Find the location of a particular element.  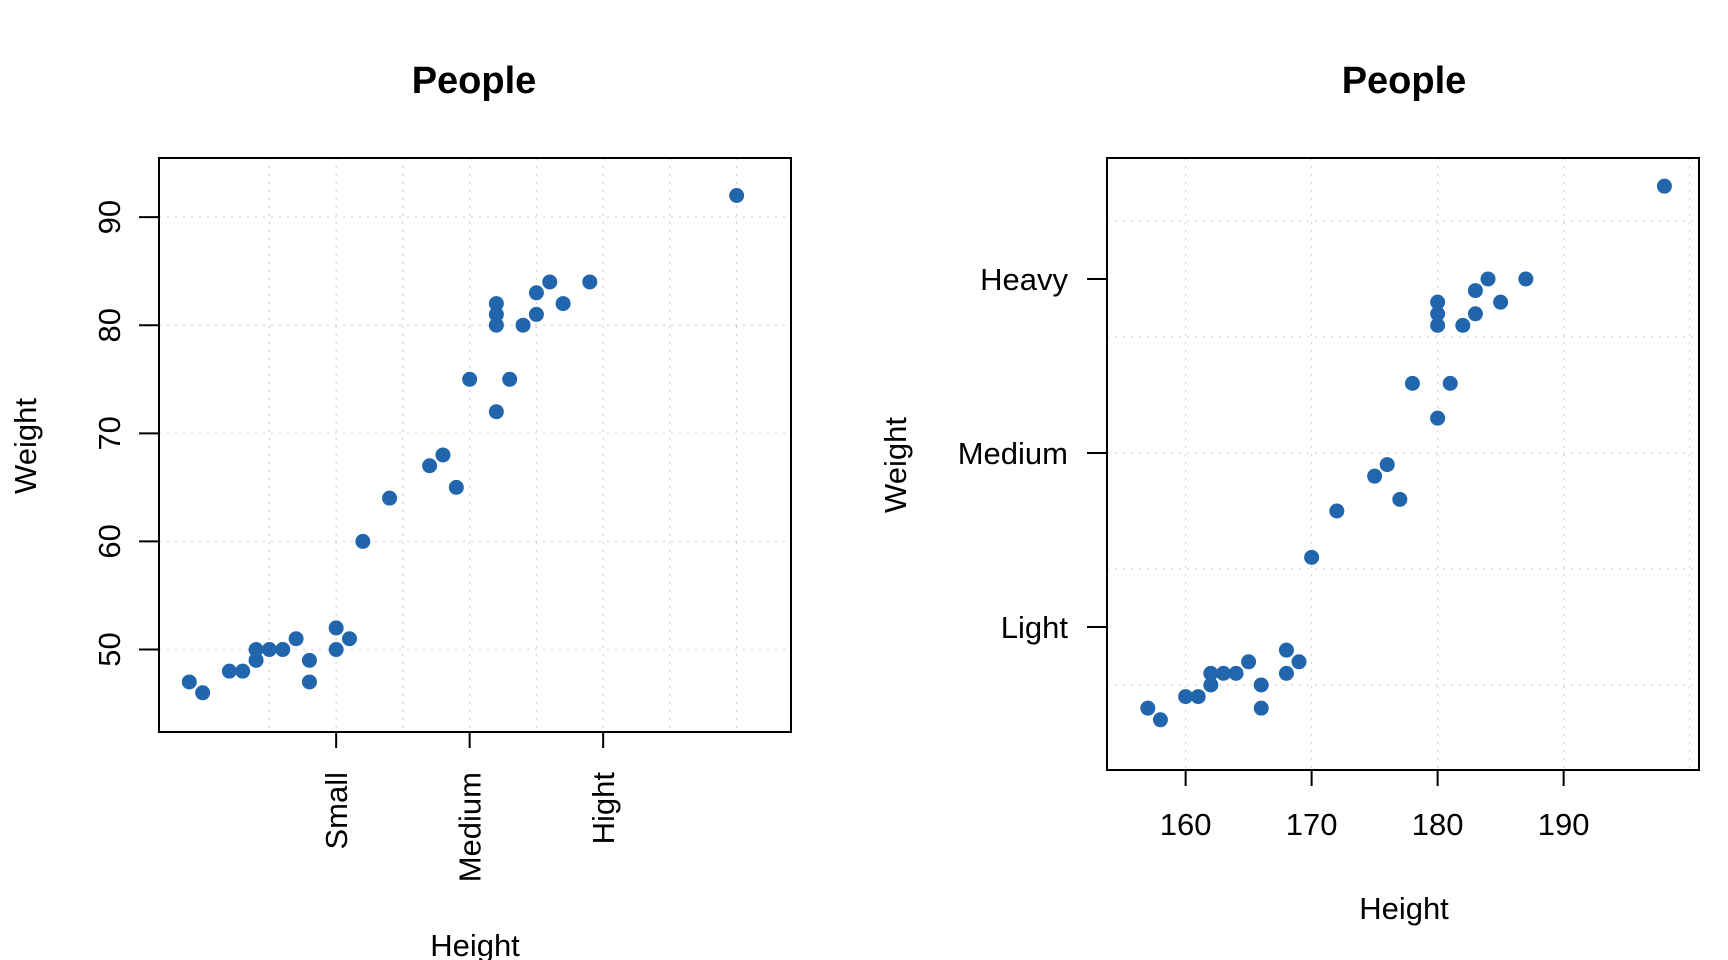

x-tick-label: 190 is located at coordinates (1564, 824).